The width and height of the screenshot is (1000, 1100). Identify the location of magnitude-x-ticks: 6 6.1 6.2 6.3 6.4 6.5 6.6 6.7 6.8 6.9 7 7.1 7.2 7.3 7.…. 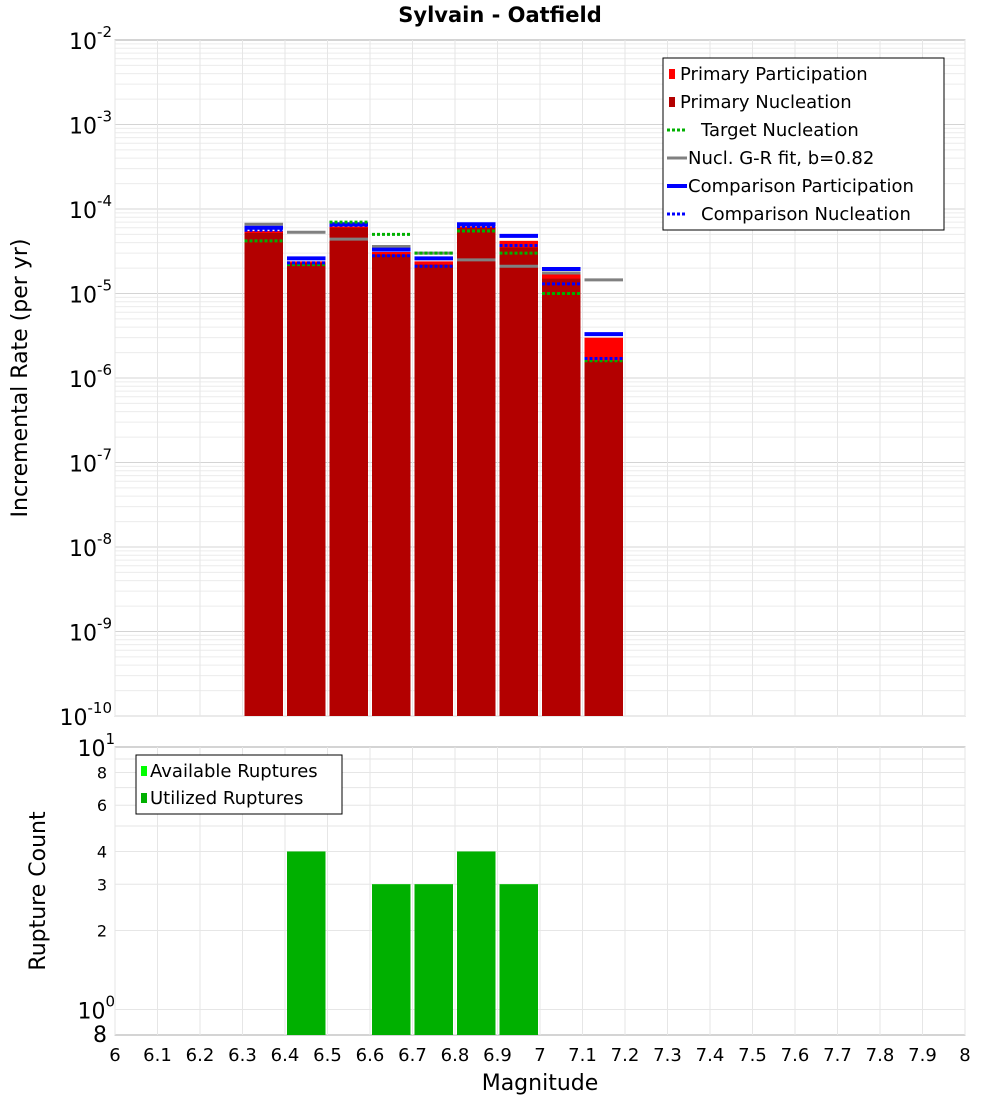
(539, 1055).